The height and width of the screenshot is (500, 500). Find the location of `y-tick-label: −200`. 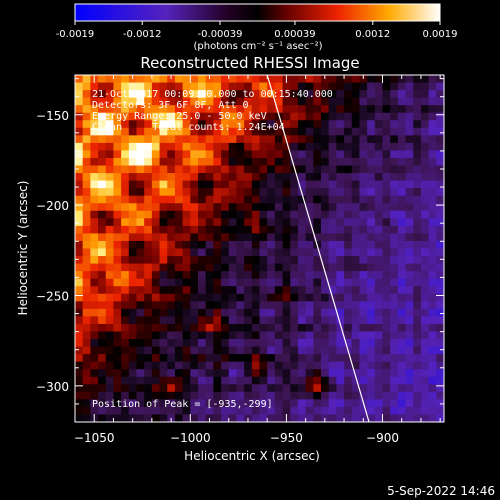

y-tick-label: −200 is located at coordinates (52, 206).